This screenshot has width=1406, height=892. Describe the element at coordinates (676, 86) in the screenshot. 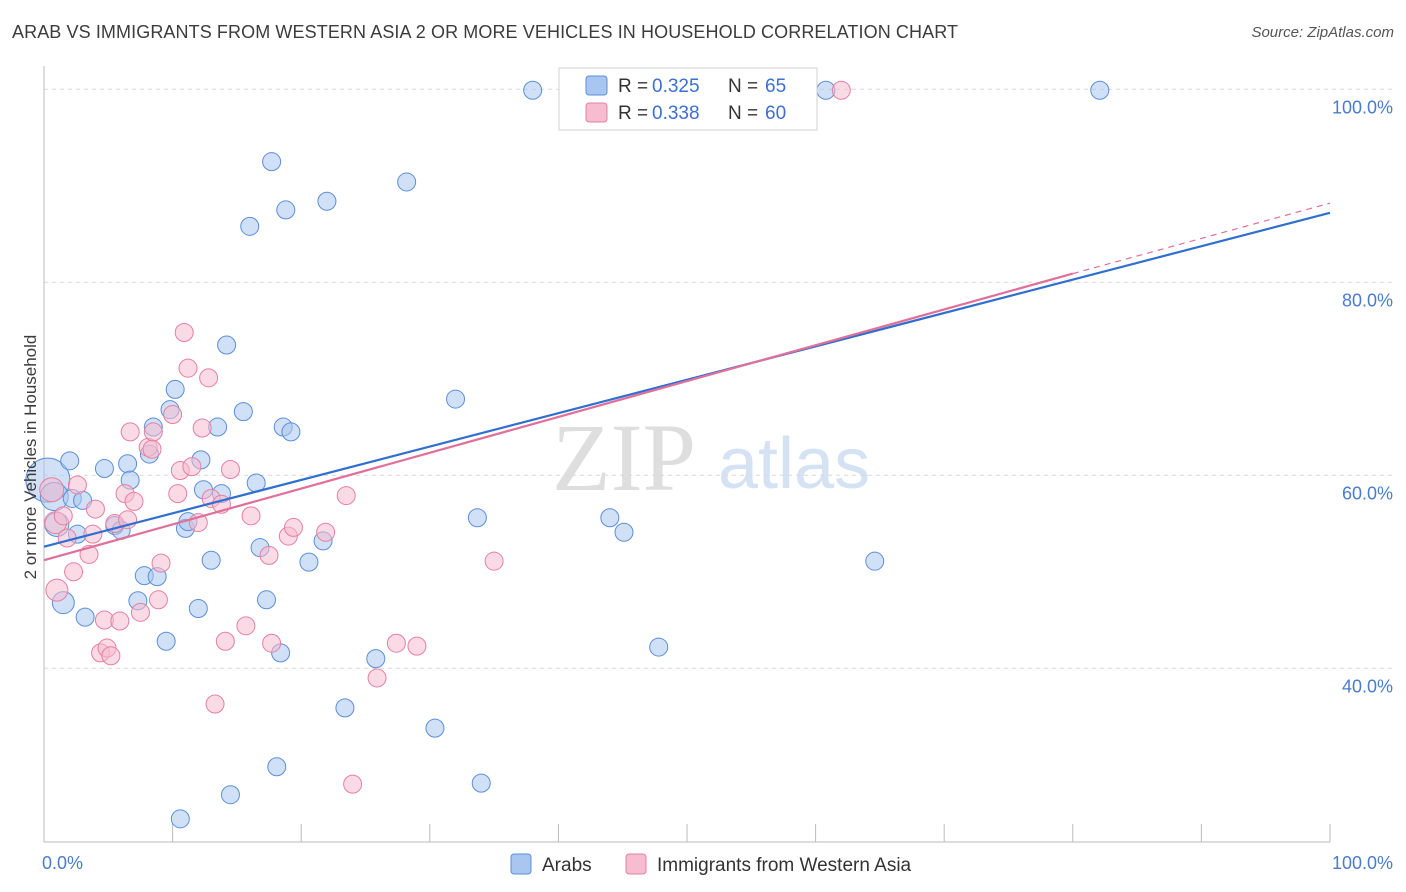

I see `legend-r-value-arabs: 0.325` at that location.